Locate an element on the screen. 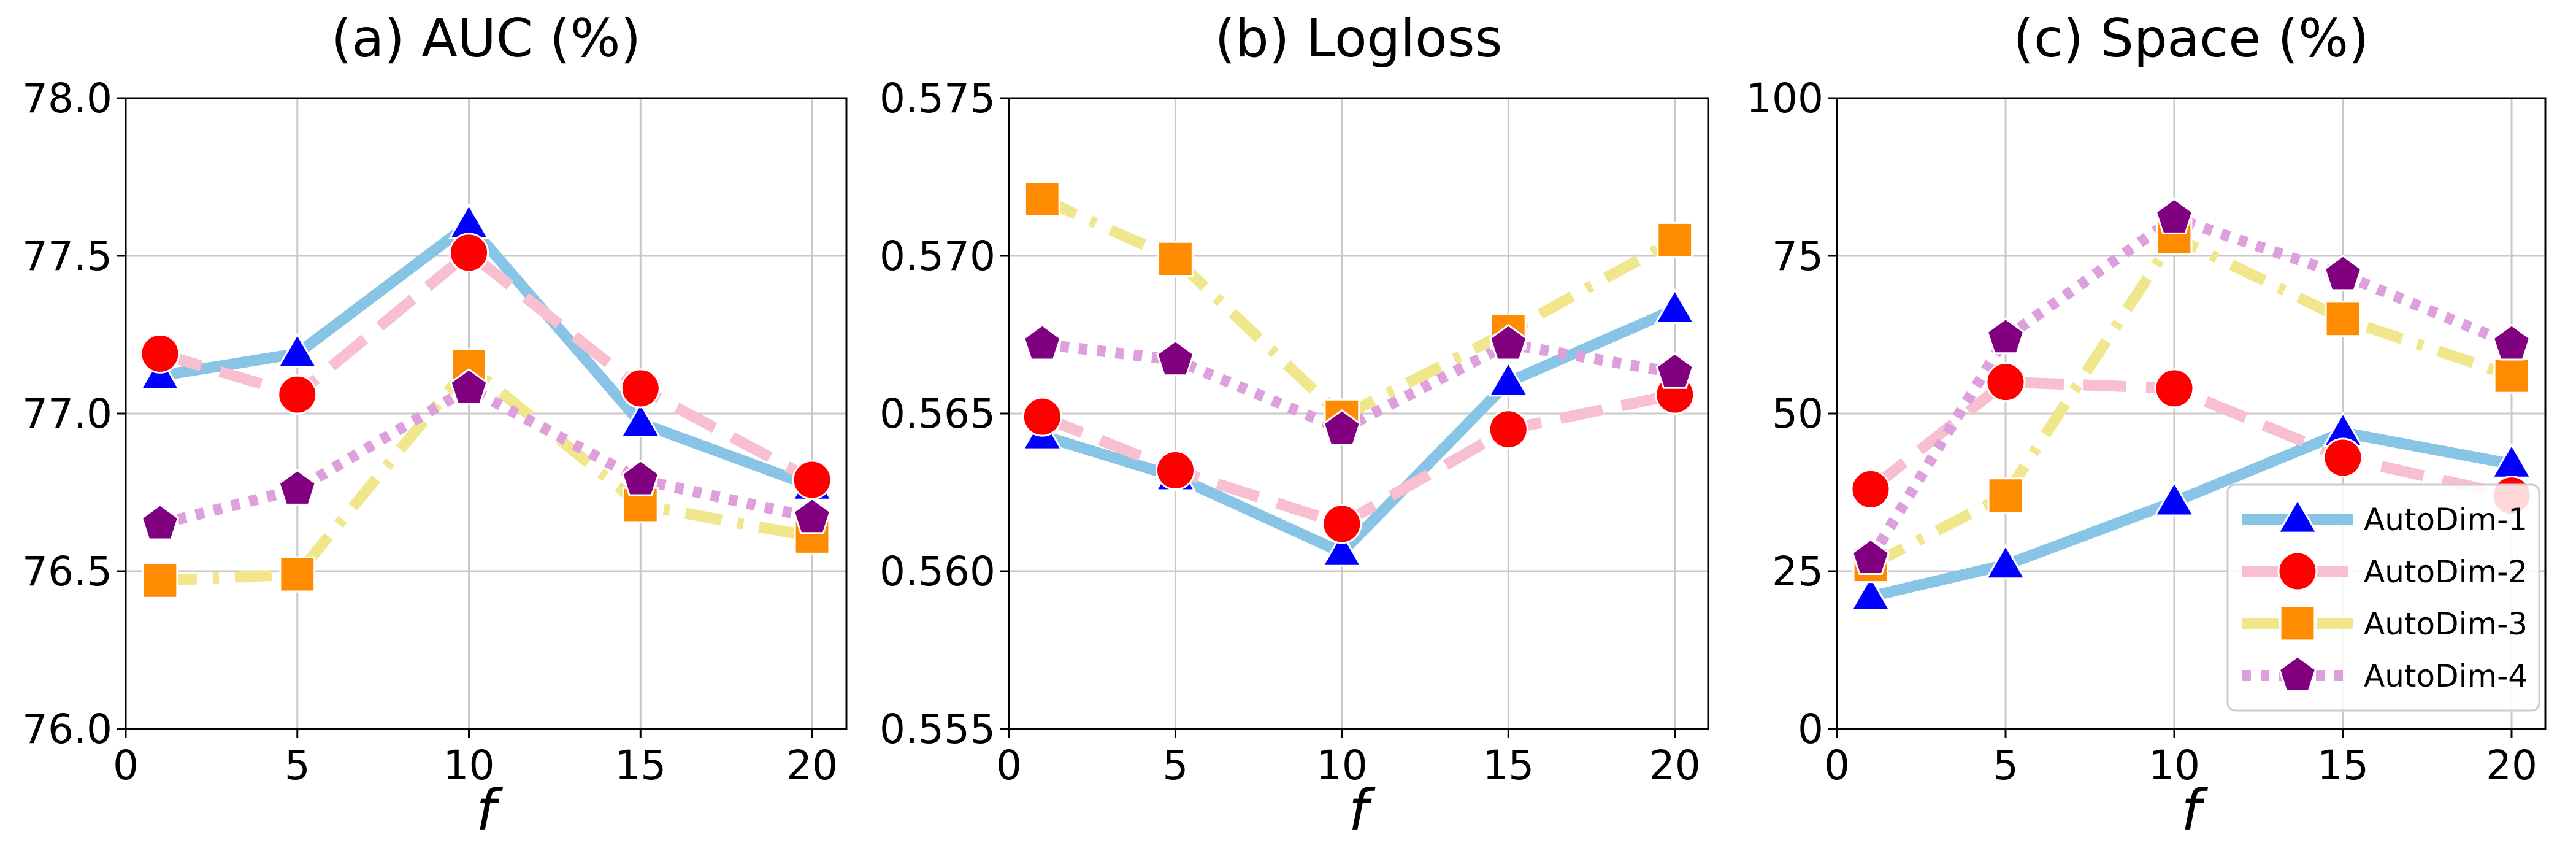 This screenshot has width=2576, height=859. y-tick-label: 76.5 is located at coordinates (67, 571).